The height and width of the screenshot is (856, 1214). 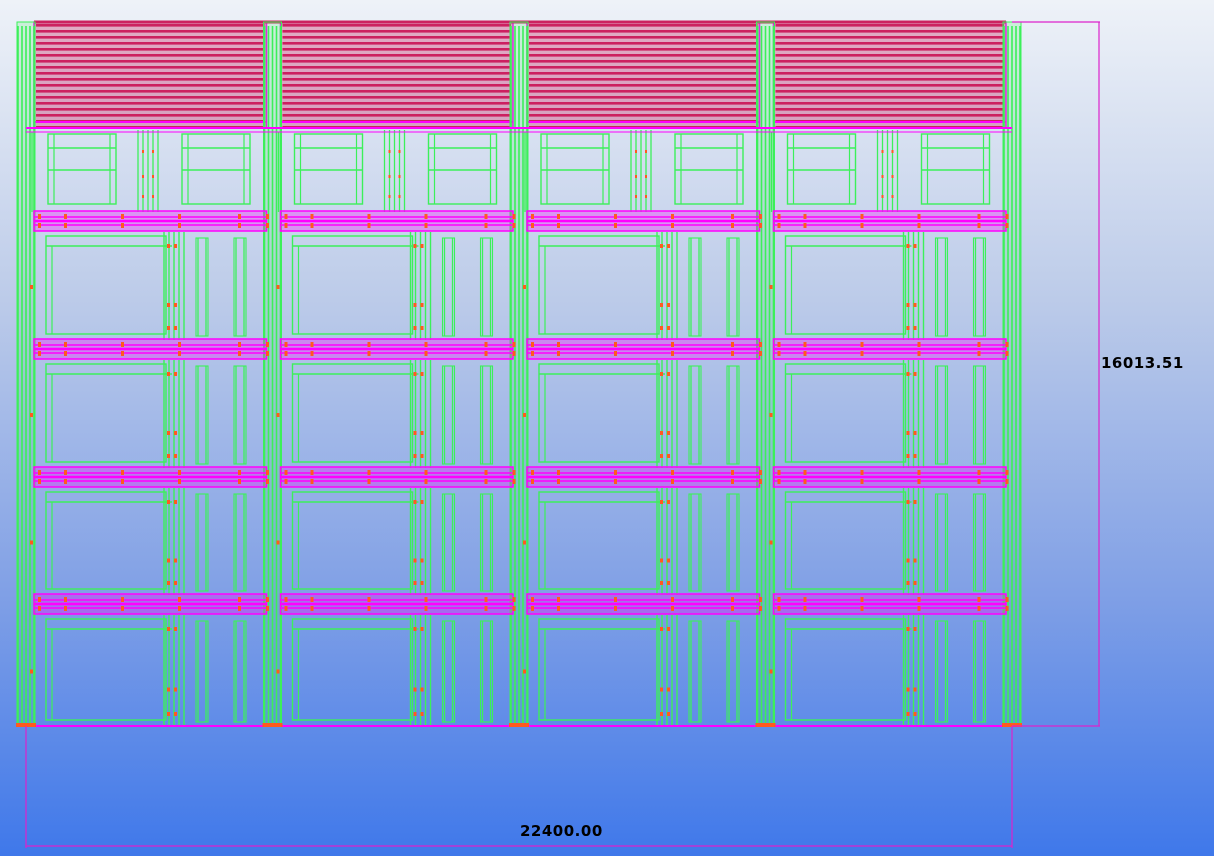 I want to click on upper-window-frame, so click(x=575, y=169).